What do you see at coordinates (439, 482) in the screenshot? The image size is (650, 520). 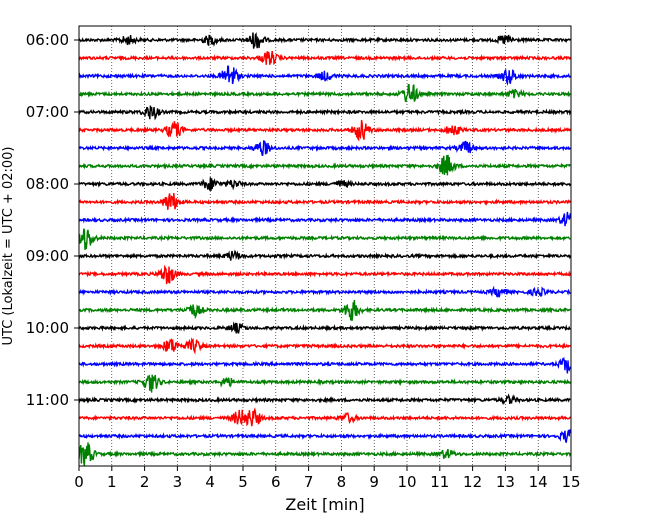 I see `x-tick-label: 11` at bounding box center [439, 482].